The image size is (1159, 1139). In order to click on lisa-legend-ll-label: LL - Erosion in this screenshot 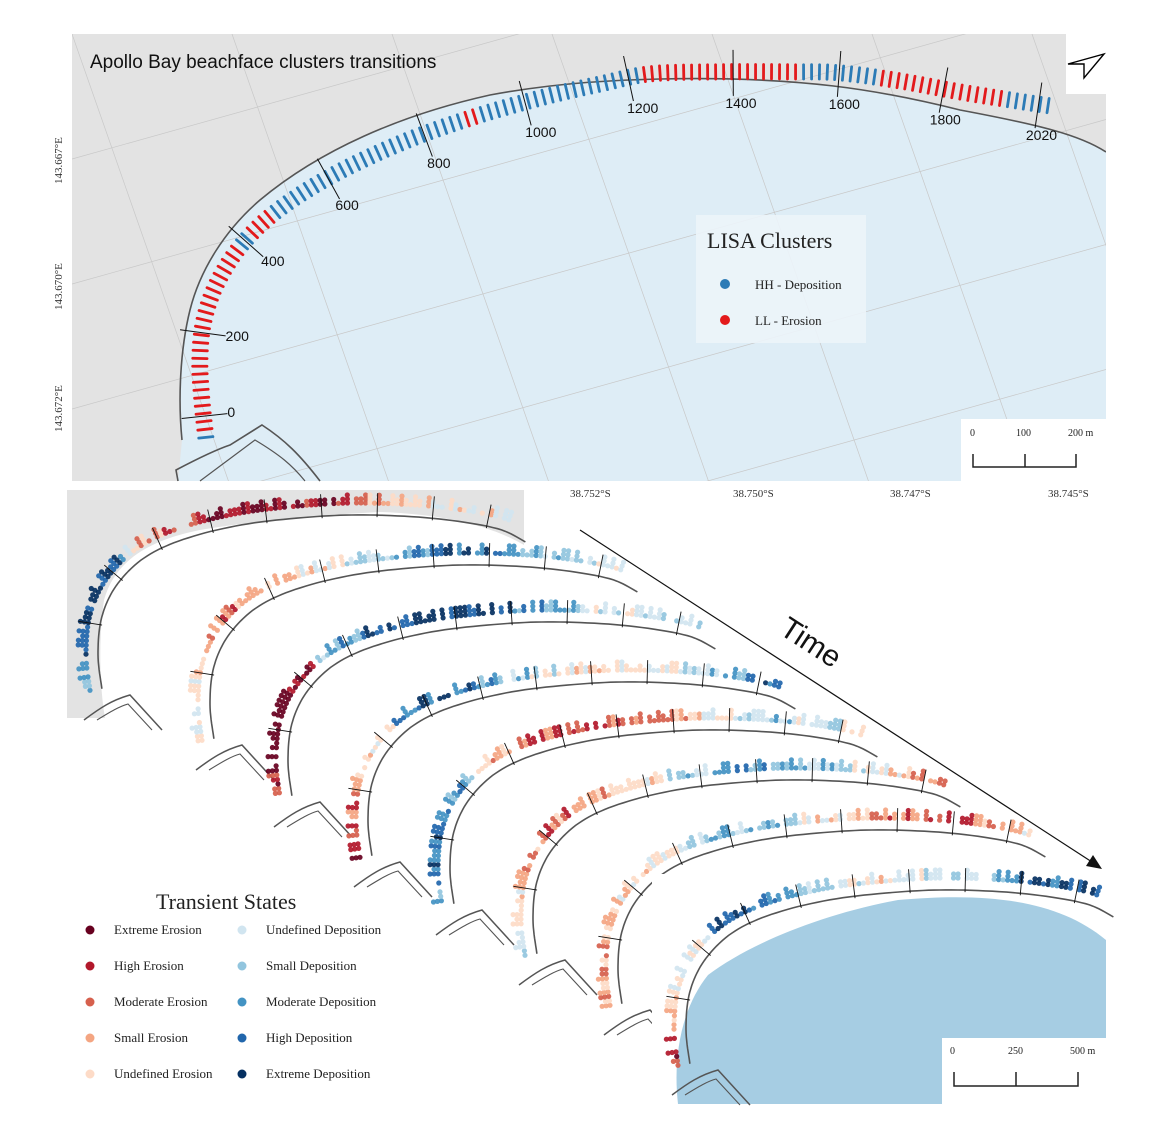, I will do `click(788, 320)`.